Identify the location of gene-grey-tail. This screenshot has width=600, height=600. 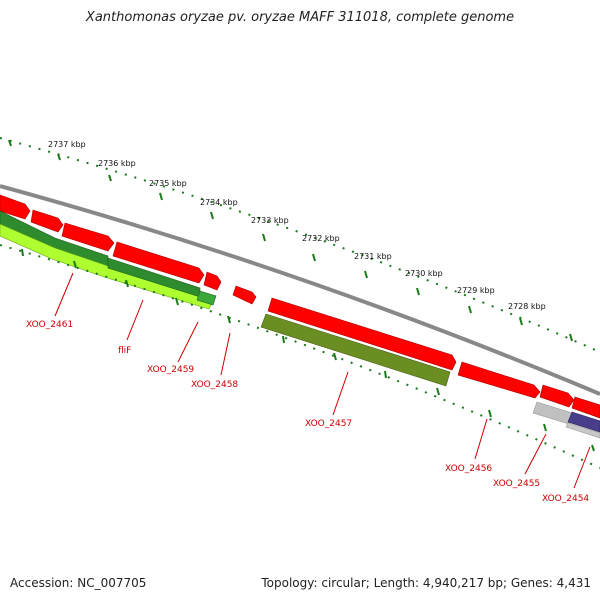
(582, 430).